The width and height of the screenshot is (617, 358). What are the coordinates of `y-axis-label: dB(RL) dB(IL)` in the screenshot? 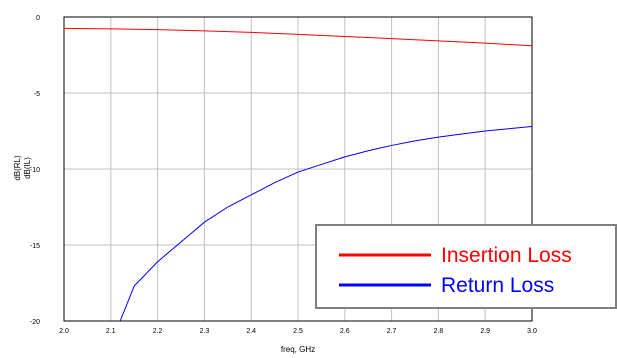 It's located at (22, 168).